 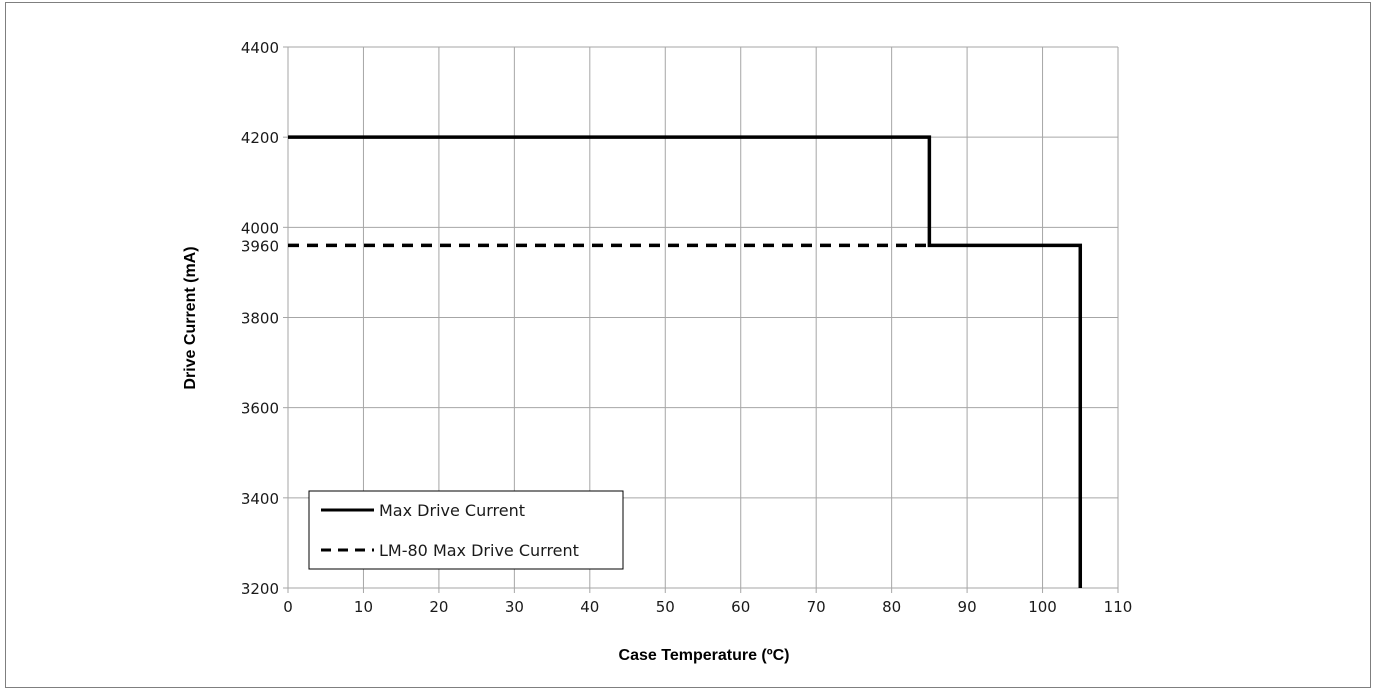 What do you see at coordinates (967, 607) in the screenshot?
I see `x-tick-label: 90` at bounding box center [967, 607].